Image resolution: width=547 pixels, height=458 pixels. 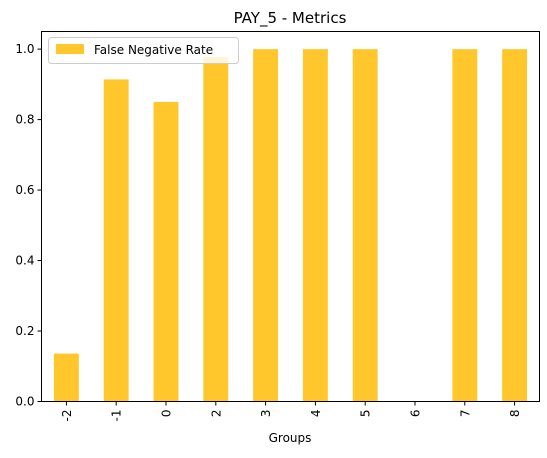 I want to click on y-tick-label: 0.8, so click(x=24, y=120).